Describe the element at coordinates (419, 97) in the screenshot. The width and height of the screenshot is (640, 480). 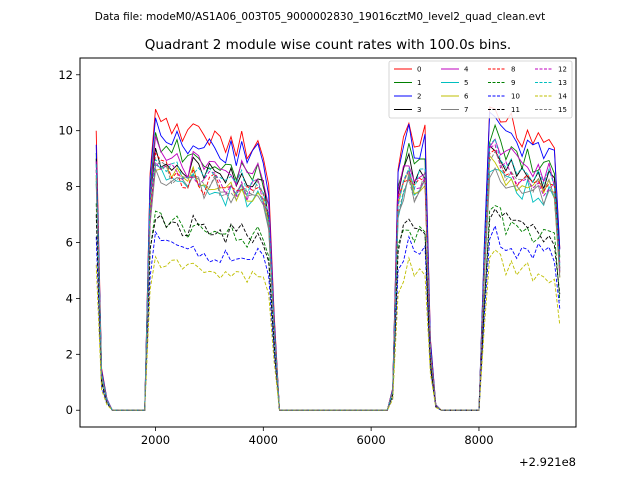
I see `legend-label-2: 2` at that location.